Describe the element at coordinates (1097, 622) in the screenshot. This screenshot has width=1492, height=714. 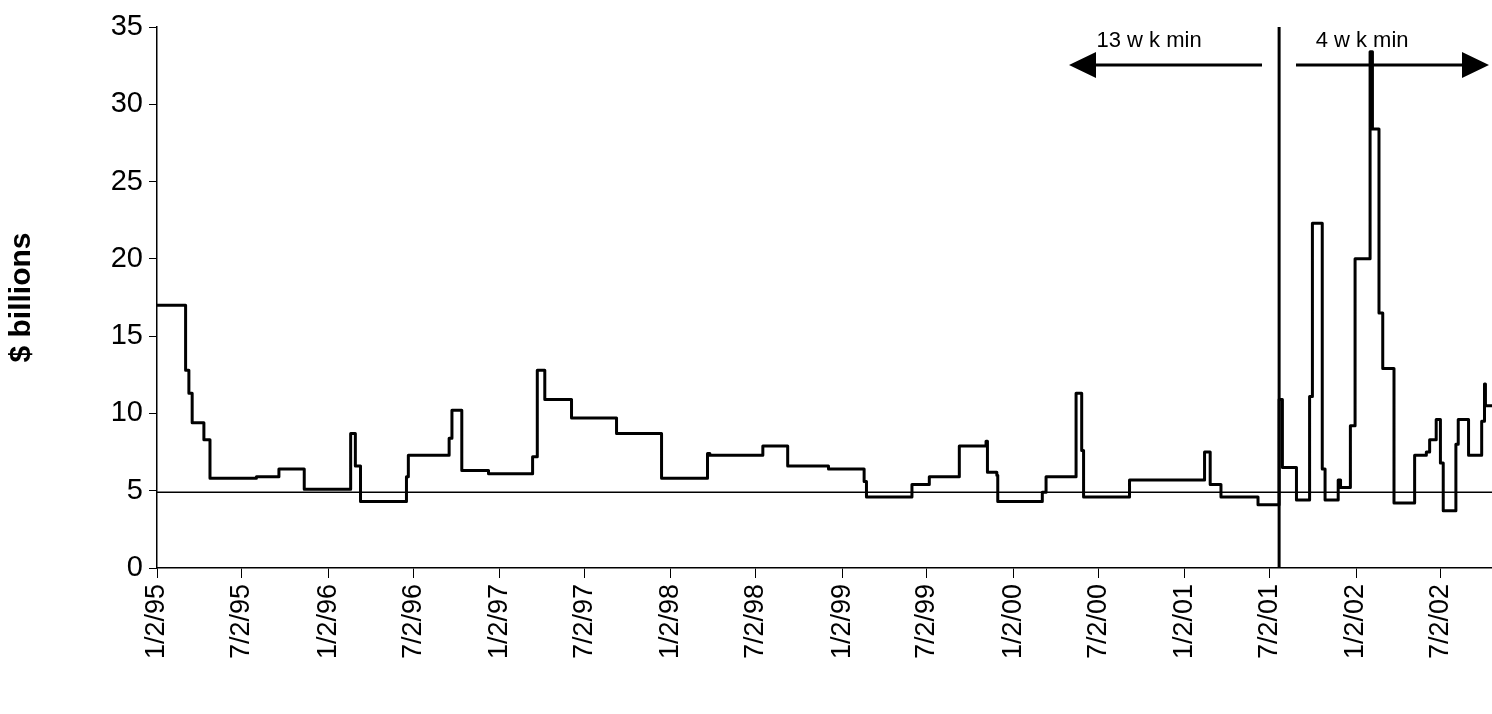
I see `x-tick-label: 7/2/00` at that location.